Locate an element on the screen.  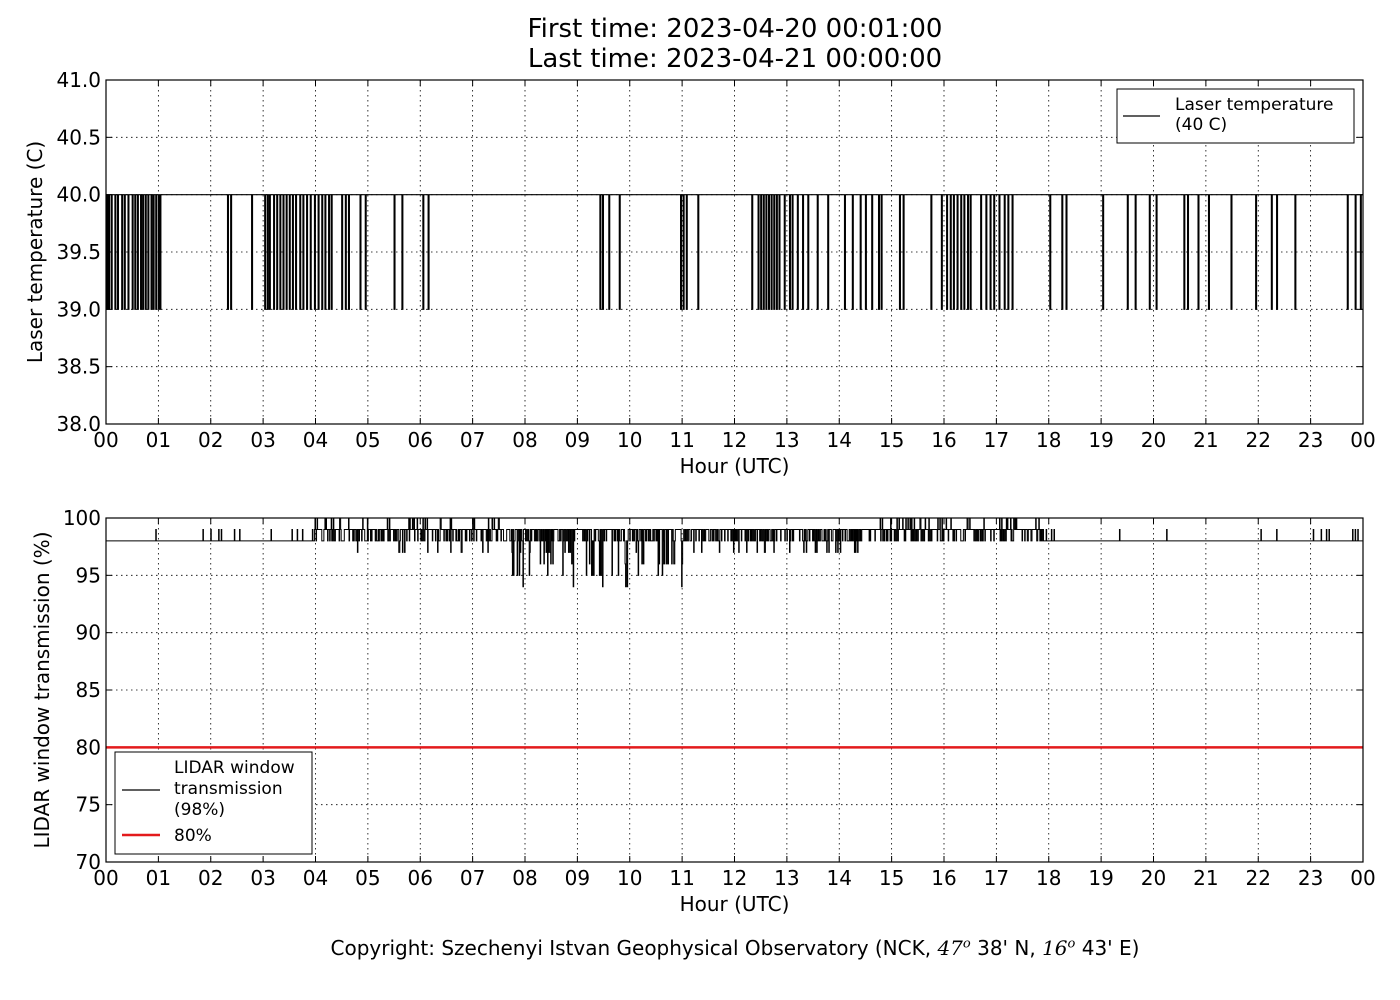
latitude-minutes: 38' N, is located at coordinates (1006, 948).